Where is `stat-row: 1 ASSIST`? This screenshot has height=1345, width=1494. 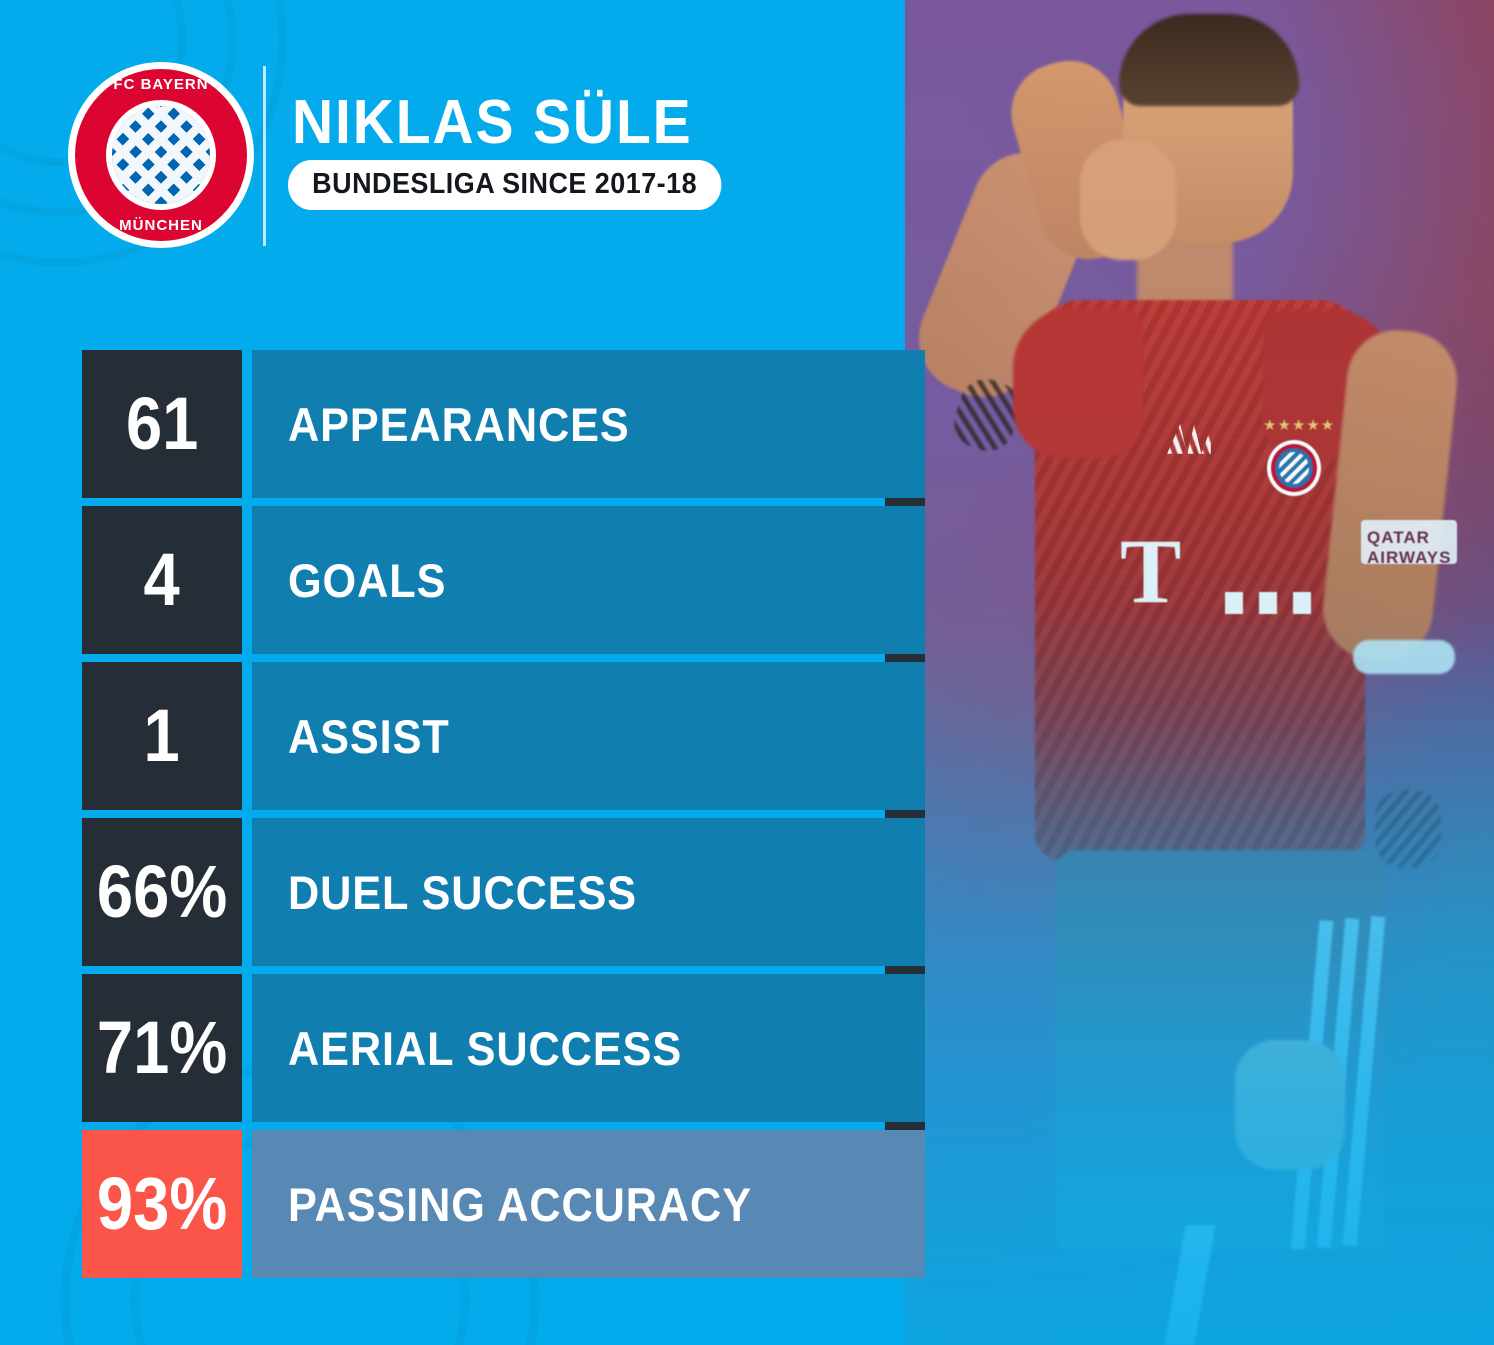
stat-row: 1 ASSIST is located at coordinates (503, 736).